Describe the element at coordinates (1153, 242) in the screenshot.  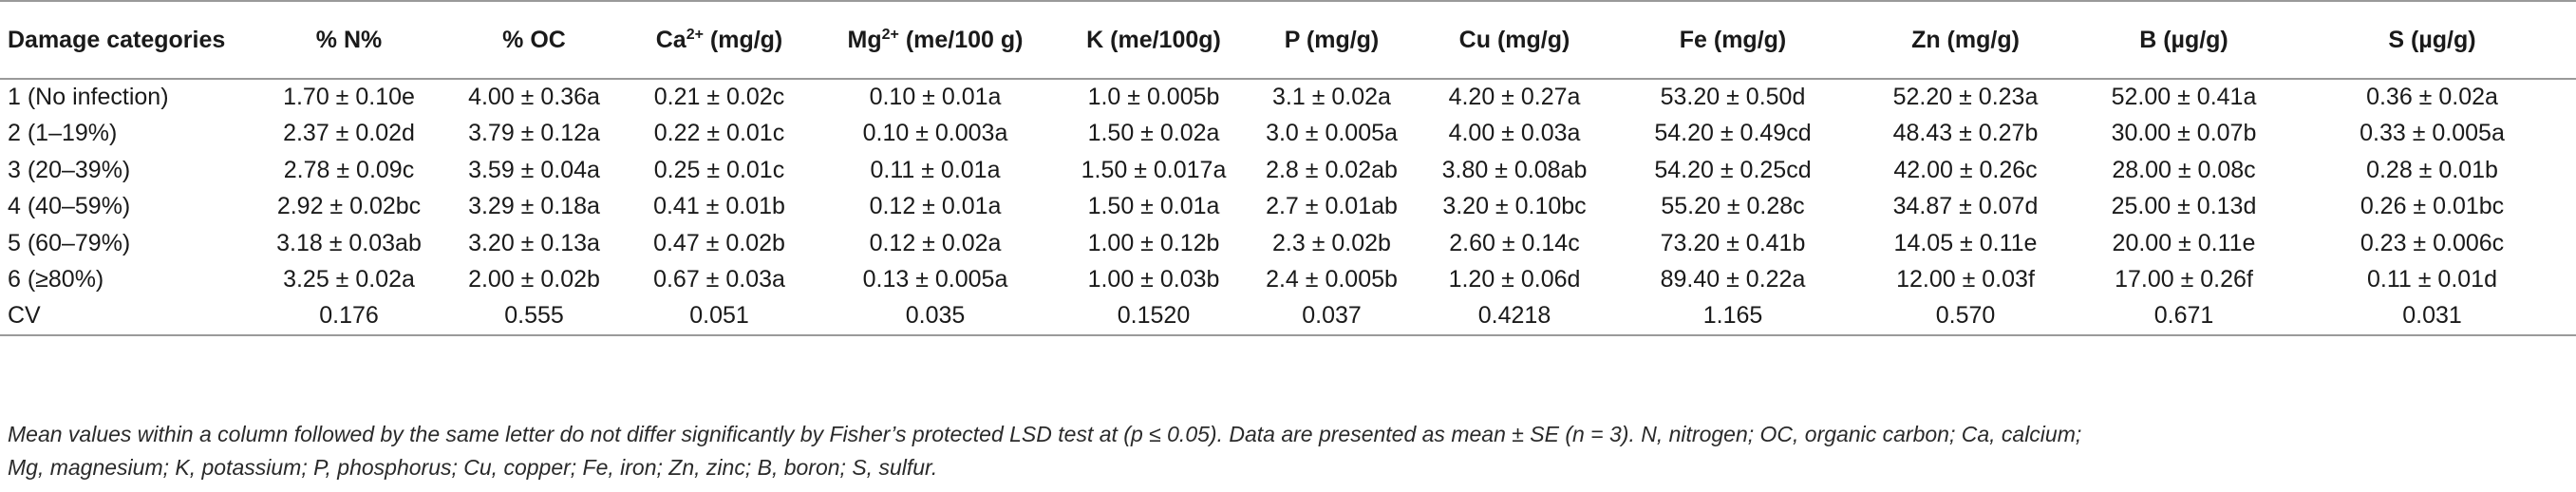
I see `table-cell: 1.00 ± 0.12b` at that location.